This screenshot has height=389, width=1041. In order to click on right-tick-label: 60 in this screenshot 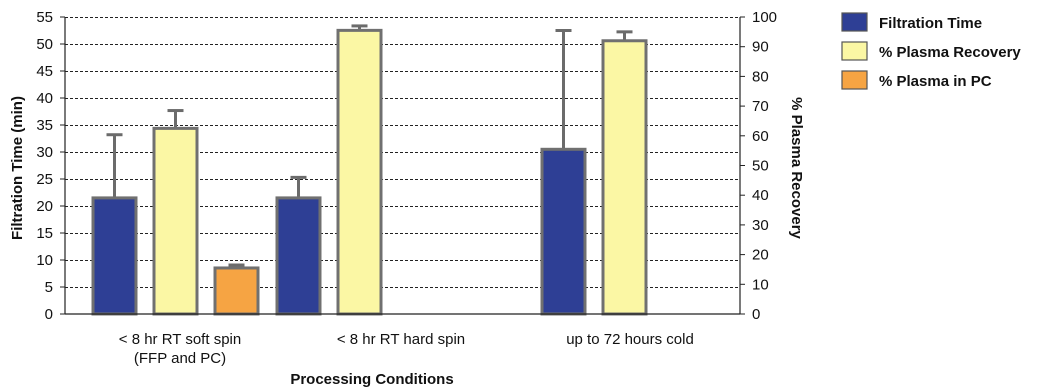, I will do `click(760, 136)`.